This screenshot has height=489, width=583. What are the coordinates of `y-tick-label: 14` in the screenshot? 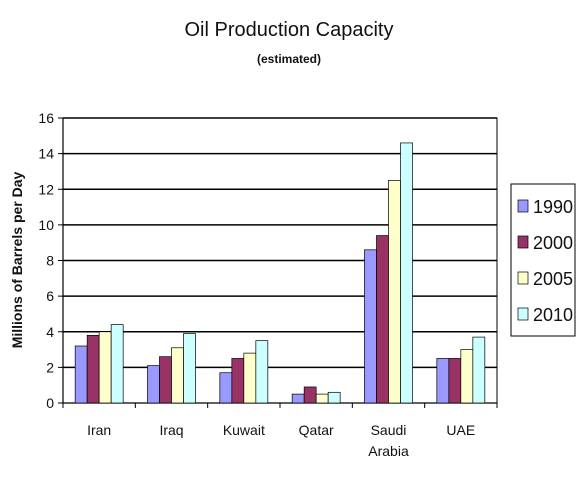 It's located at (46, 154).